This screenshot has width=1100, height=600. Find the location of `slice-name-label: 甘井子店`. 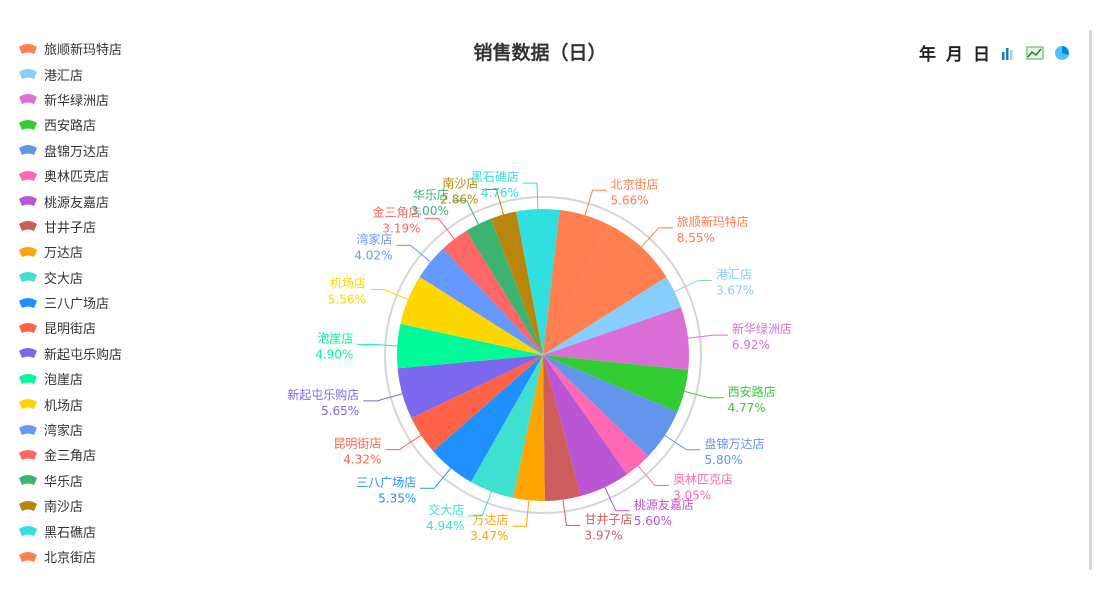

slice-name-label: 甘井子店 is located at coordinates (608, 519).